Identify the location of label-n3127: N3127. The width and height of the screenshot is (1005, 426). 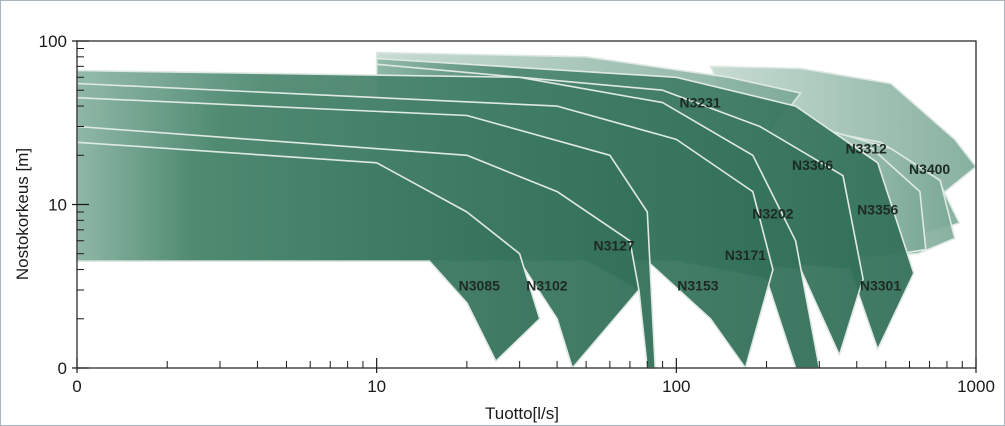
(613, 246).